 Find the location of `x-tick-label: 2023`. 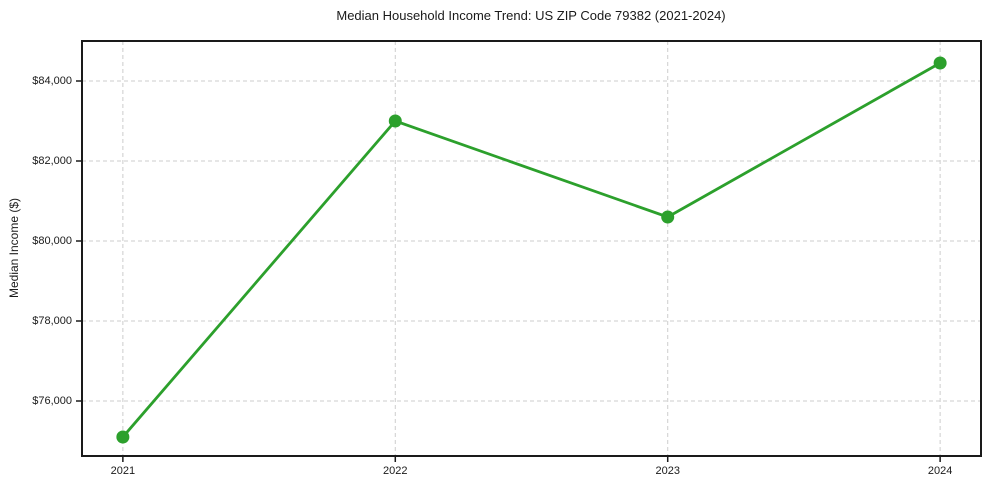

x-tick-label: 2023 is located at coordinates (667, 471).